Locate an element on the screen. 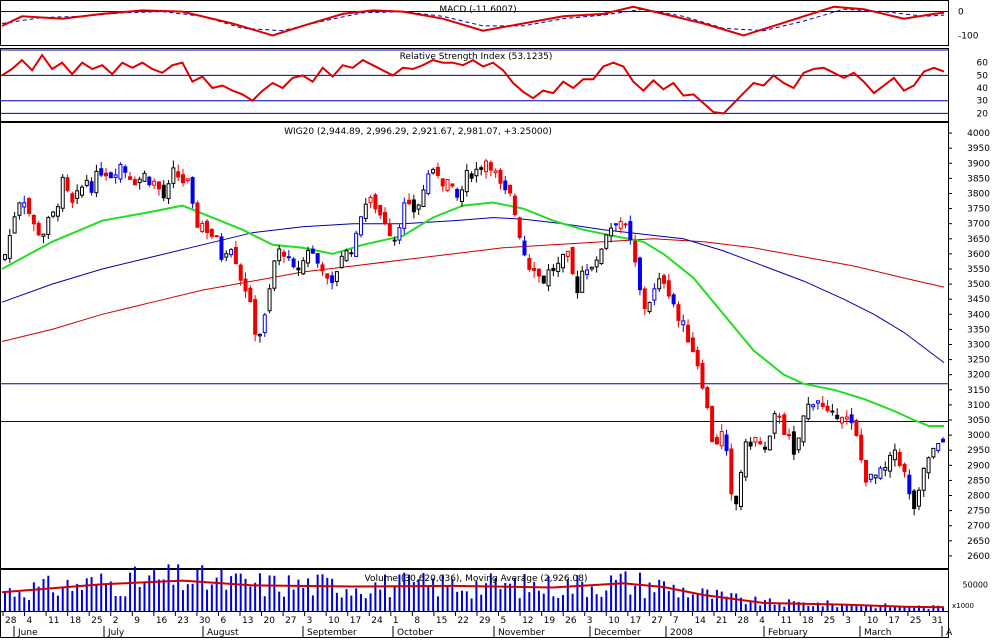 This screenshot has height=642, width=994. x-month-label: November is located at coordinates (521, 633).